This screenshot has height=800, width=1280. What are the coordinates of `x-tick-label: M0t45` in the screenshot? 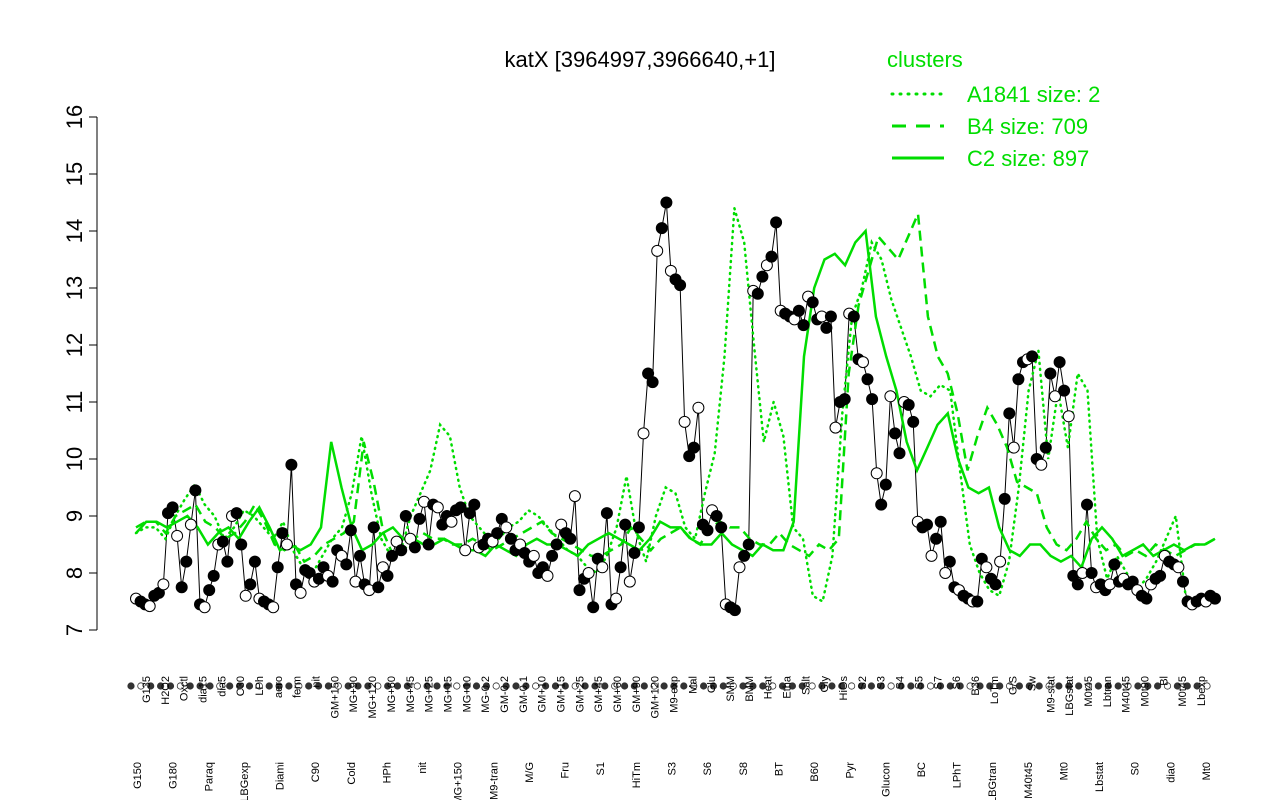 It's located at (1183, 691).